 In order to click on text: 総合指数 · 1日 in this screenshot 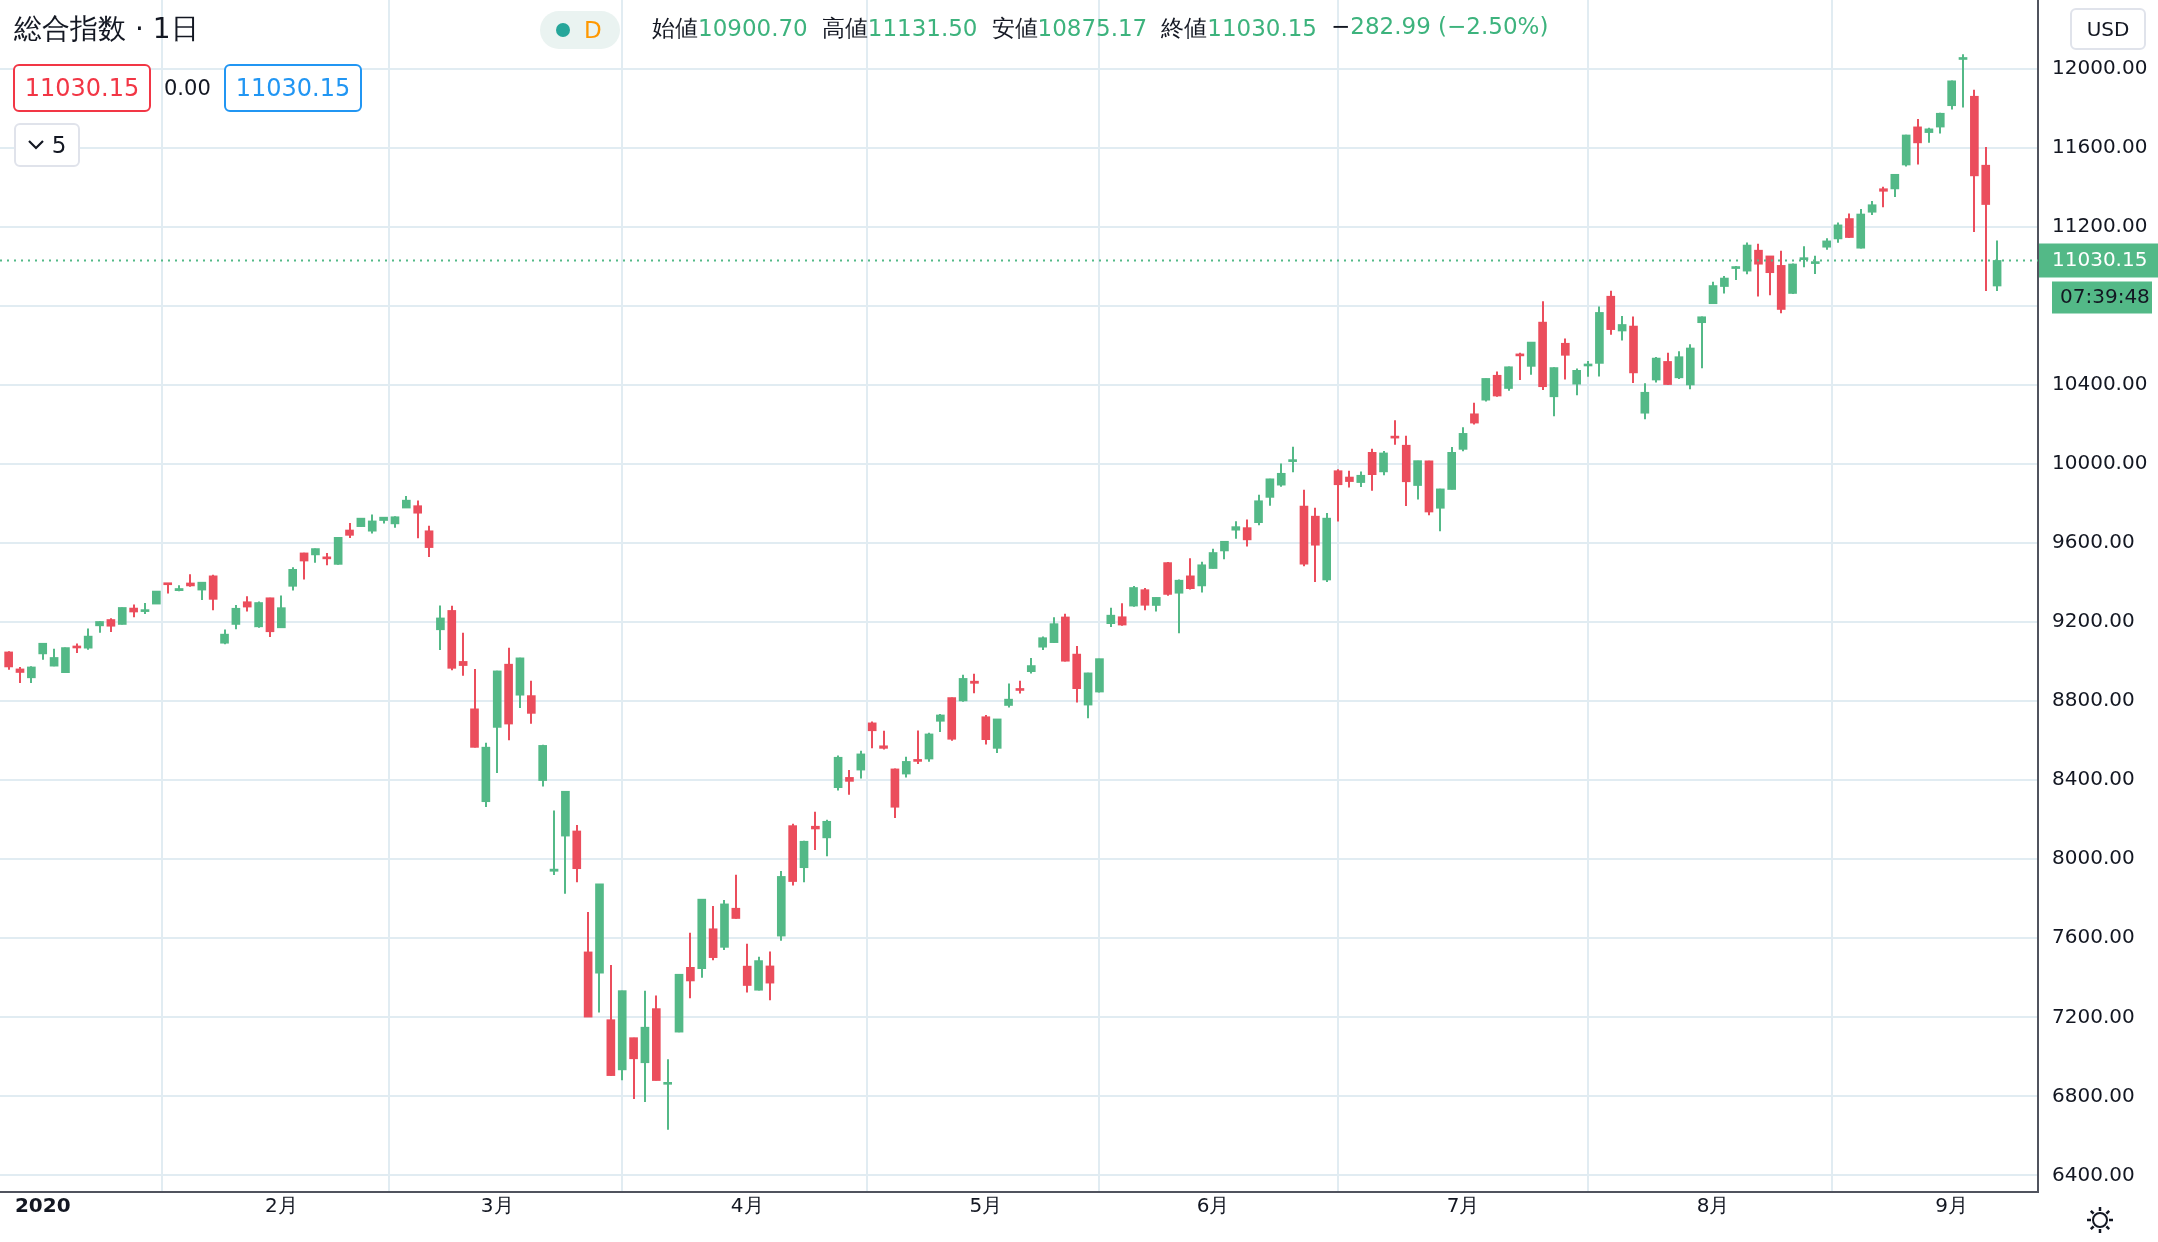, I will do `click(106, 29)`.